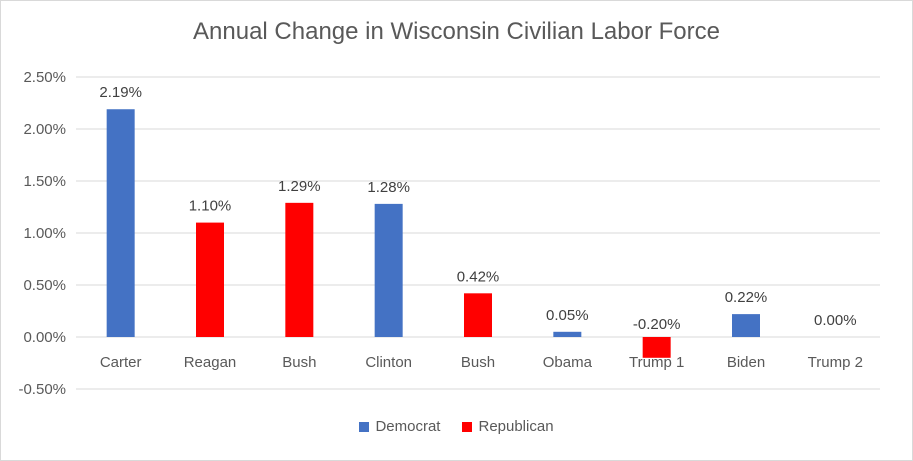 This screenshot has height=461, width=913. What do you see at coordinates (388, 187) in the screenshot?
I see `data-label: 1.28%` at bounding box center [388, 187].